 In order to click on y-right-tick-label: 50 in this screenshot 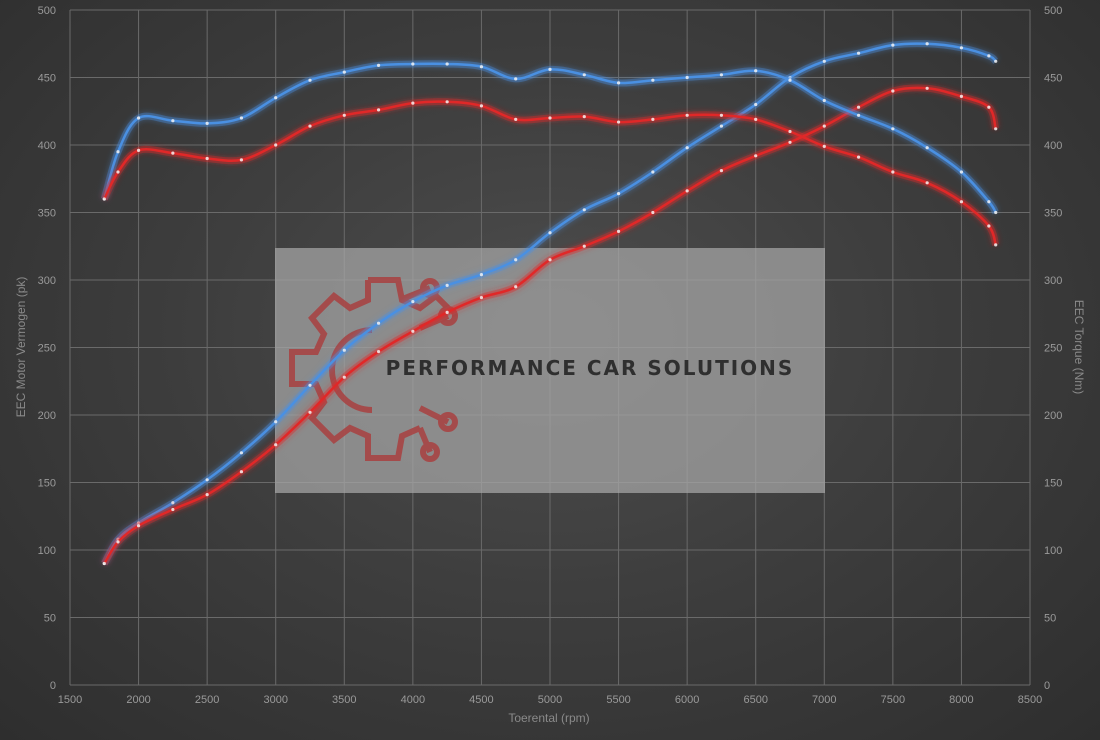, I will do `click(1050, 619)`.